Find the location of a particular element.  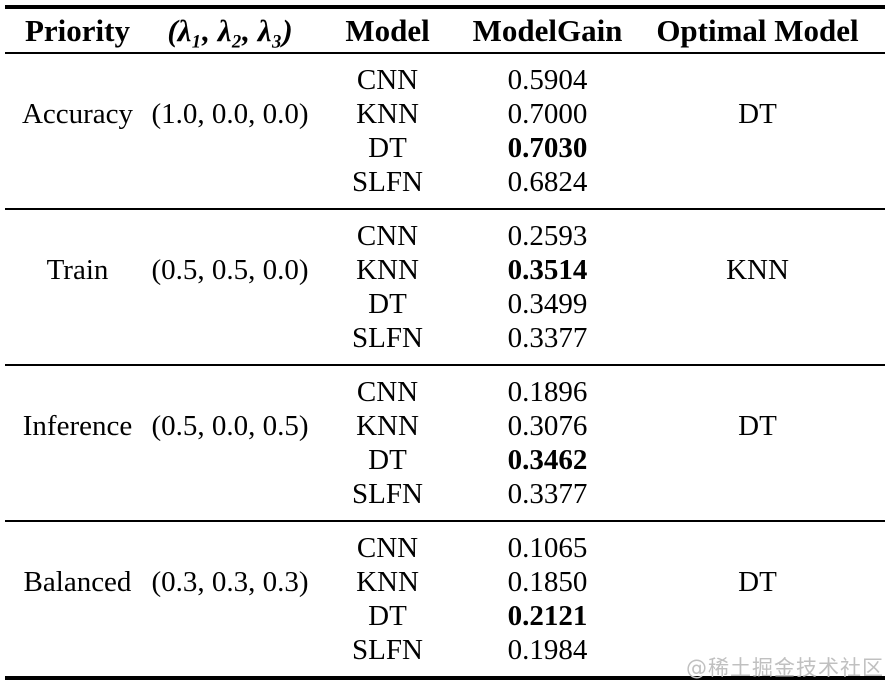

gain-cell: 0.7030 is located at coordinates (547, 148).